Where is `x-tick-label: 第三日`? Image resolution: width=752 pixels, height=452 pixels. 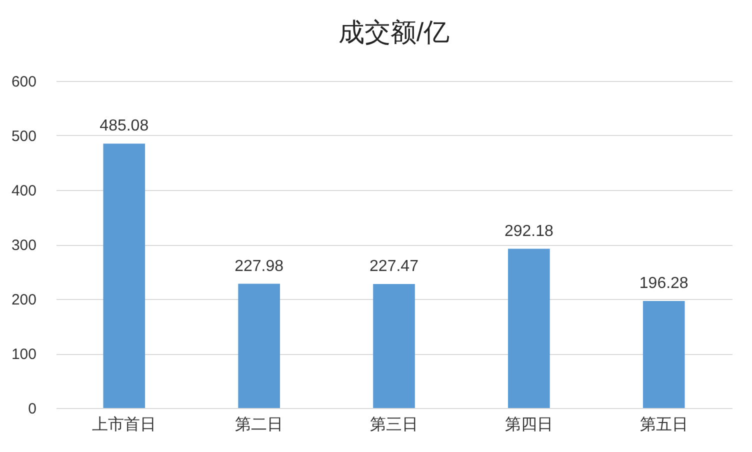
x-tick-label: 第三日 is located at coordinates (394, 425).